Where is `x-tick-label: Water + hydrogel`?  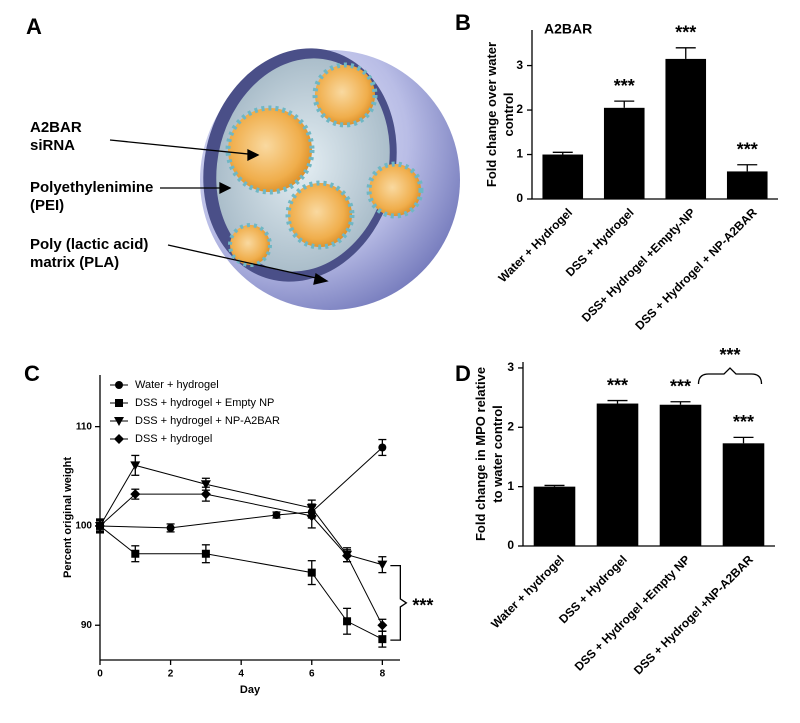 x-tick-label: Water + hydrogel is located at coordinates (527, 591).